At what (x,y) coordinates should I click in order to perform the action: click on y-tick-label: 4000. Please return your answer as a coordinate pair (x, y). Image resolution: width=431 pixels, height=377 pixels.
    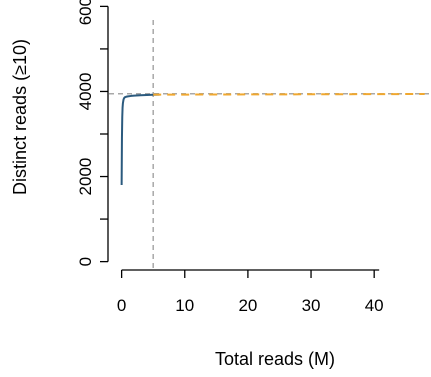
    Looking at the image, I should click on (85, 92).